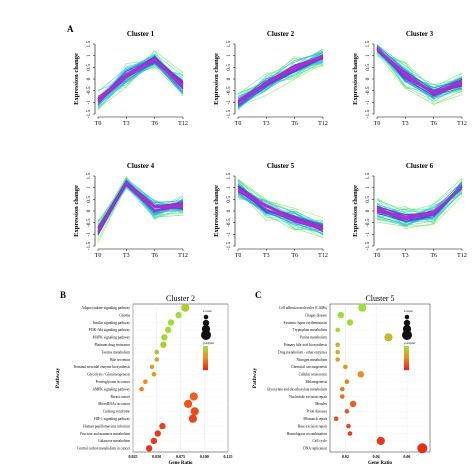 Image resolution: width=474 pixels, height=474 pixels. What do you see at coordinates (112, 419) in the screenshot?
I see `pathway-label: HIF-1 signaling pathway` at bounding box center [112, 419].